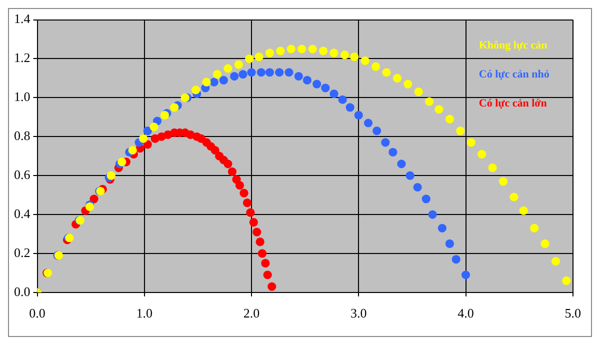  I want to click on x-tick-label: 2.0, so click(251, 313).